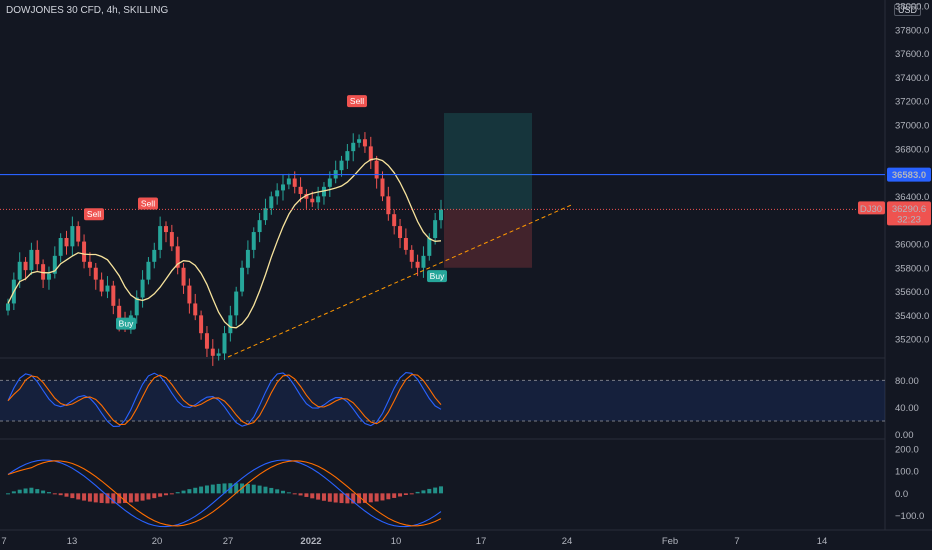 This screenshot has height=550, width=932. What do you see at coordinates (912, 340) in the screenshot?
I see `price-tick-label: 35200.0` at bounding box center [912, 340].